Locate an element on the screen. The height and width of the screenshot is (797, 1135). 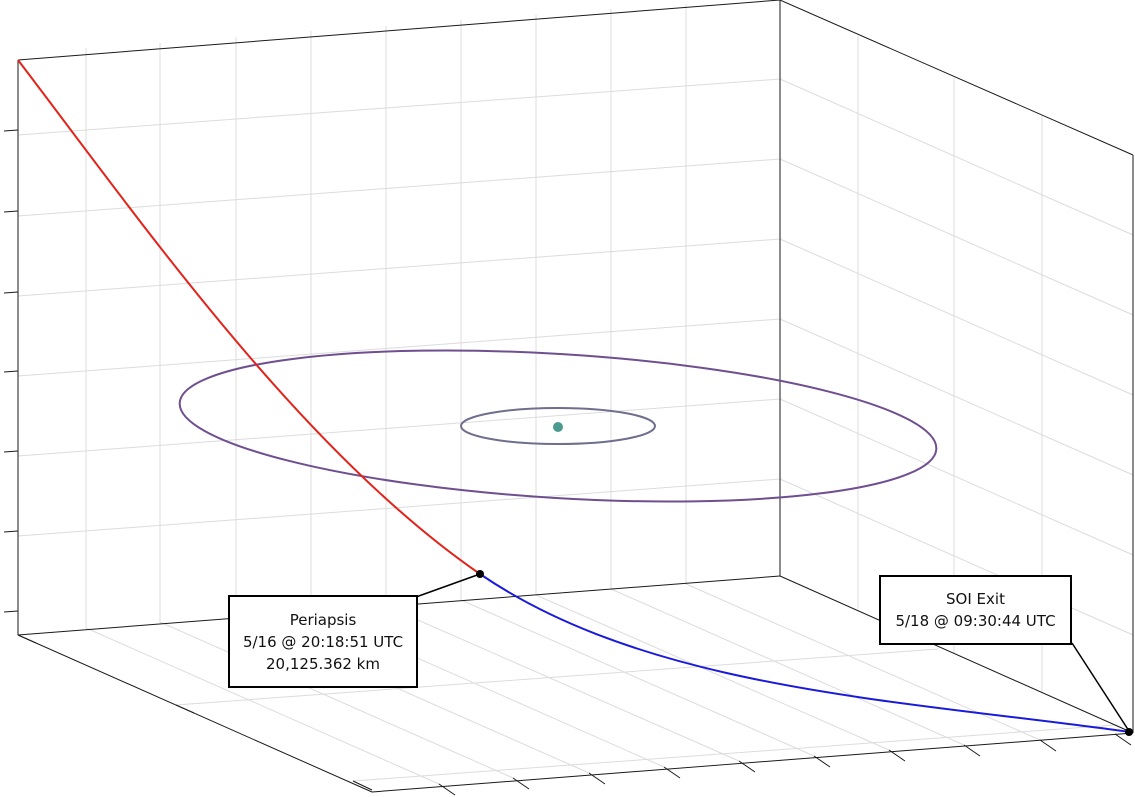
periapsis-marker is located at coordinates (480, 574).